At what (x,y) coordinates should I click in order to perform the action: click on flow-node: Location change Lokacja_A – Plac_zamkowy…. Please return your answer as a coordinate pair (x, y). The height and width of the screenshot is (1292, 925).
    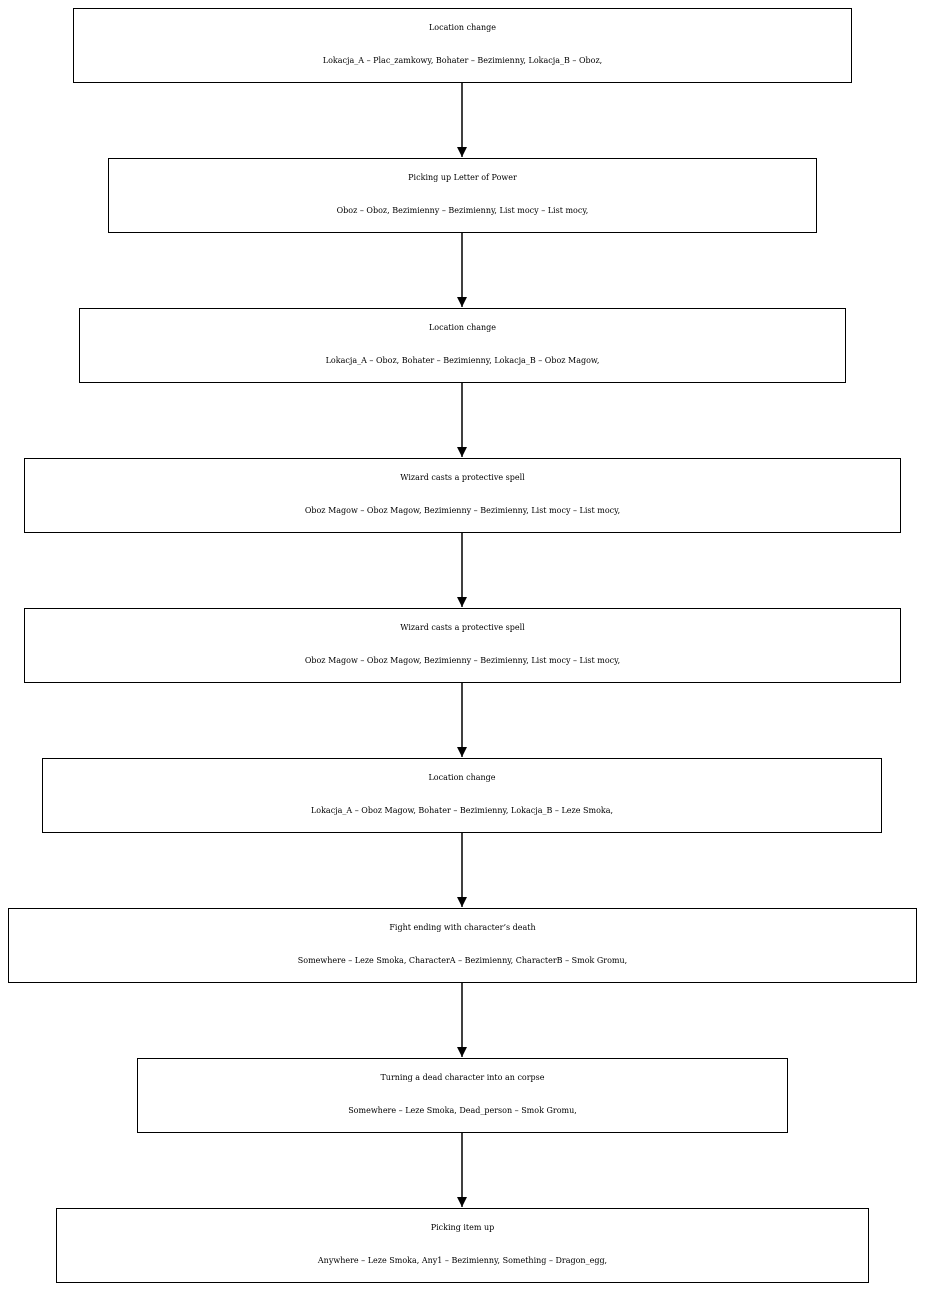
    Looking at the image, I should click on (462, 45).